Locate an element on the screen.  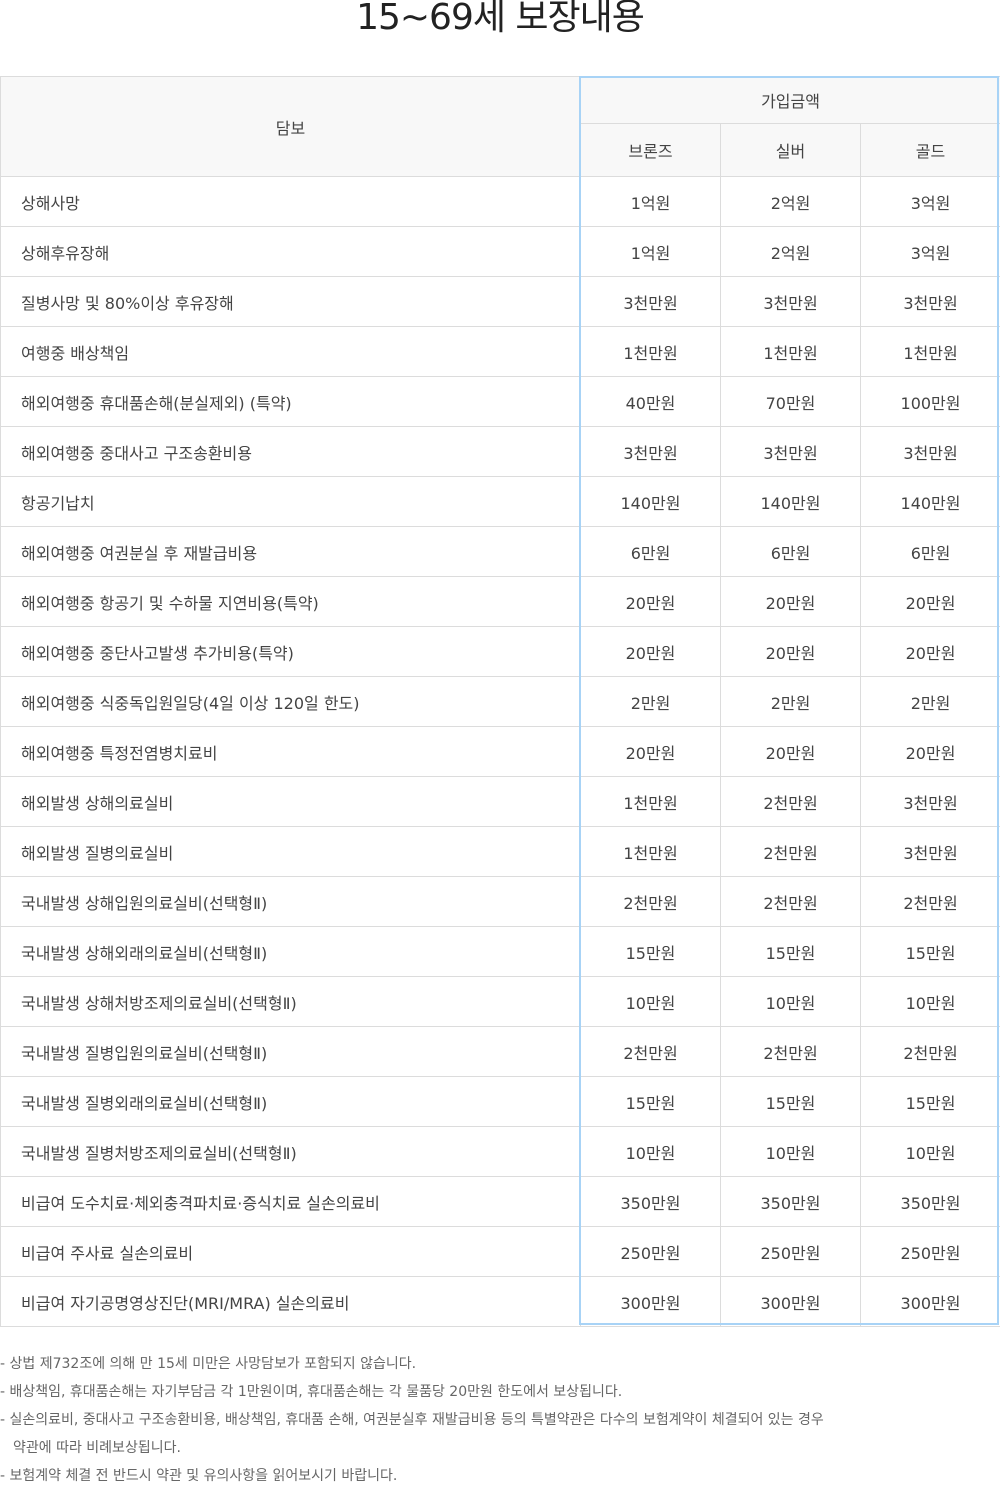
coverage-name: 해외여행중 중단사고발생 추가비용(특약) is located at coordinates (291, 652).